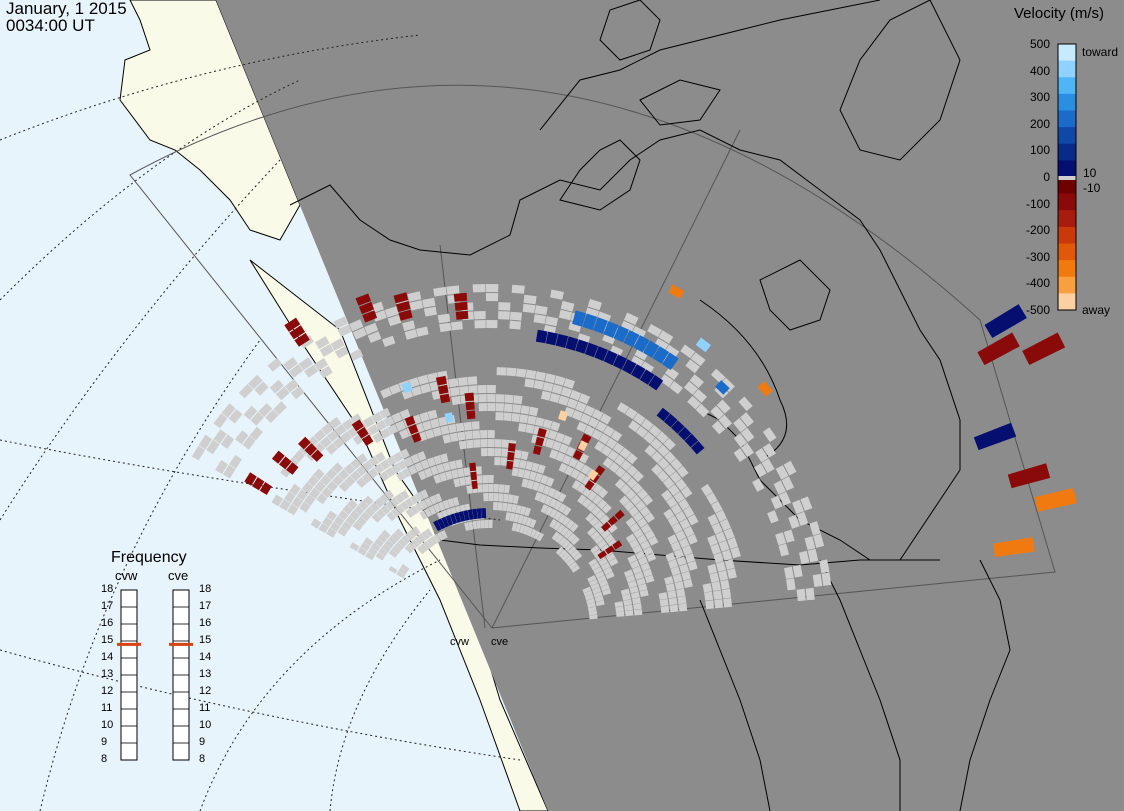  What do you see at coordinates (205, 725) in the screenshot?
I see `frequency-tick-right: 10` at bounding box center [205, 725].